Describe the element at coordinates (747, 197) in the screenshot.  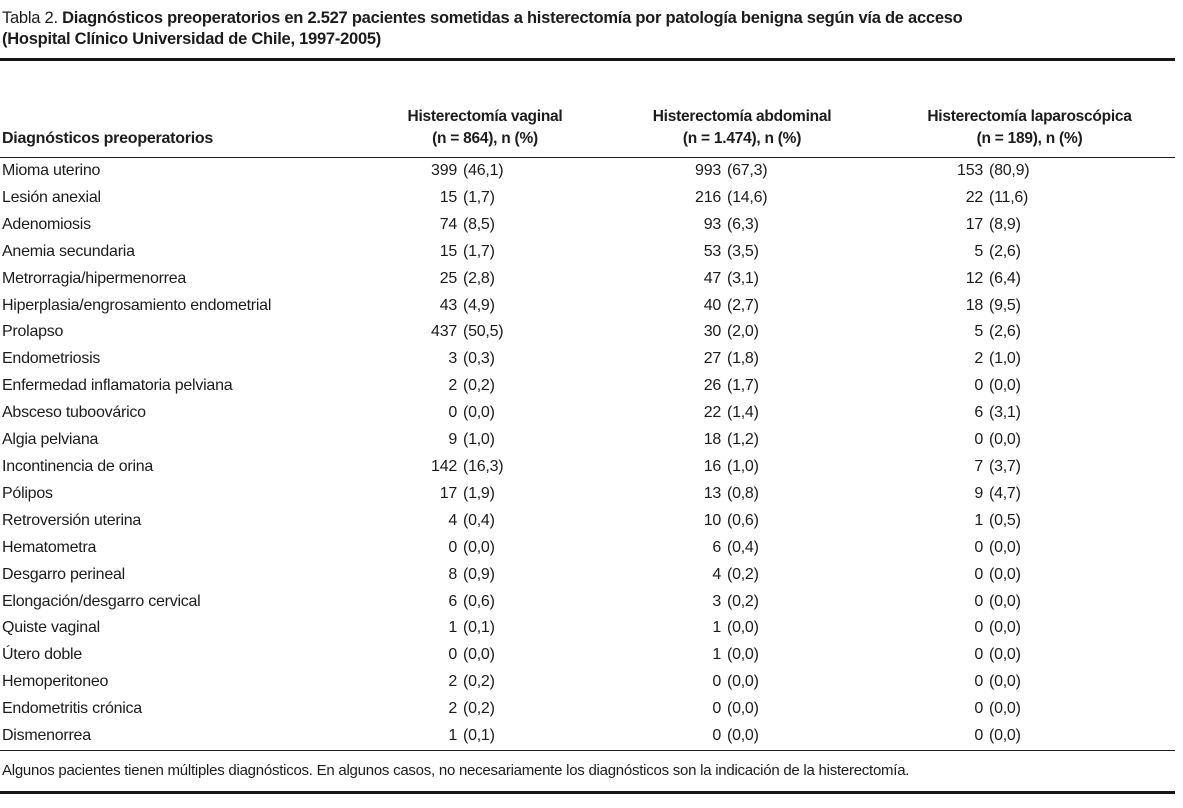
I see `abdominal-percent: (14,6)` at that location.